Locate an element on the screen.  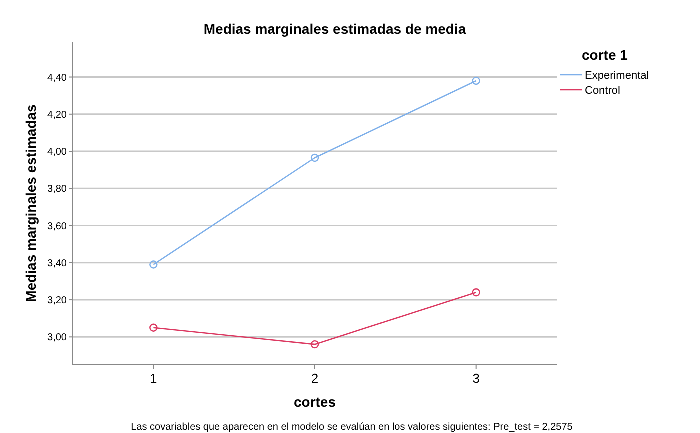
y-tick-label: 4,40 is located at coordinates (58, 78).